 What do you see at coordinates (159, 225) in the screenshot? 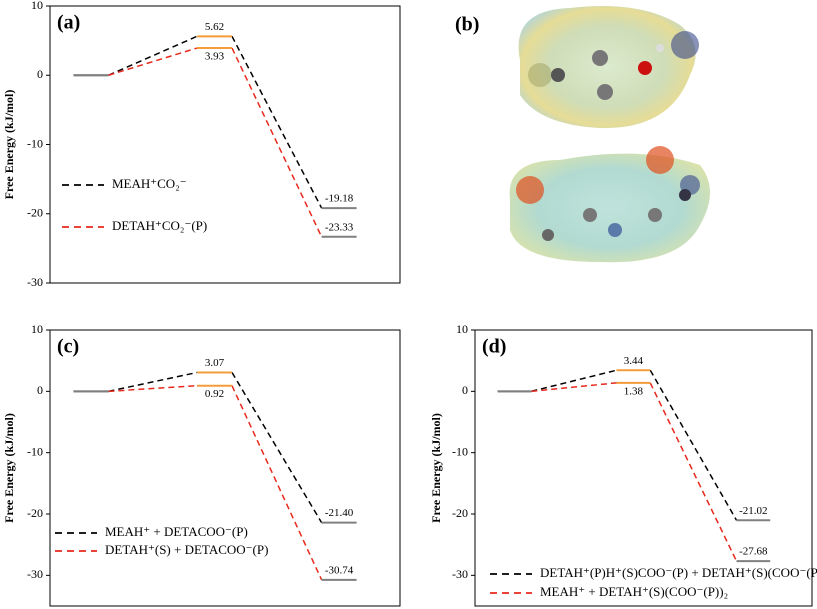
I see `legend-label: DETAH⁺CO₂⁻(P)` at bounding box center [159, 225].